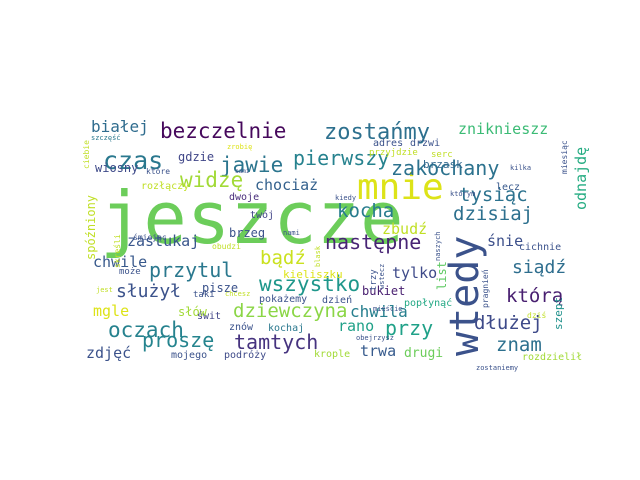 Image resolution: width=640 pixels, height=480 pixels. Describe the element at coordinates (332, 354) in the screenshot. I see `word-krople: krople` at that location.